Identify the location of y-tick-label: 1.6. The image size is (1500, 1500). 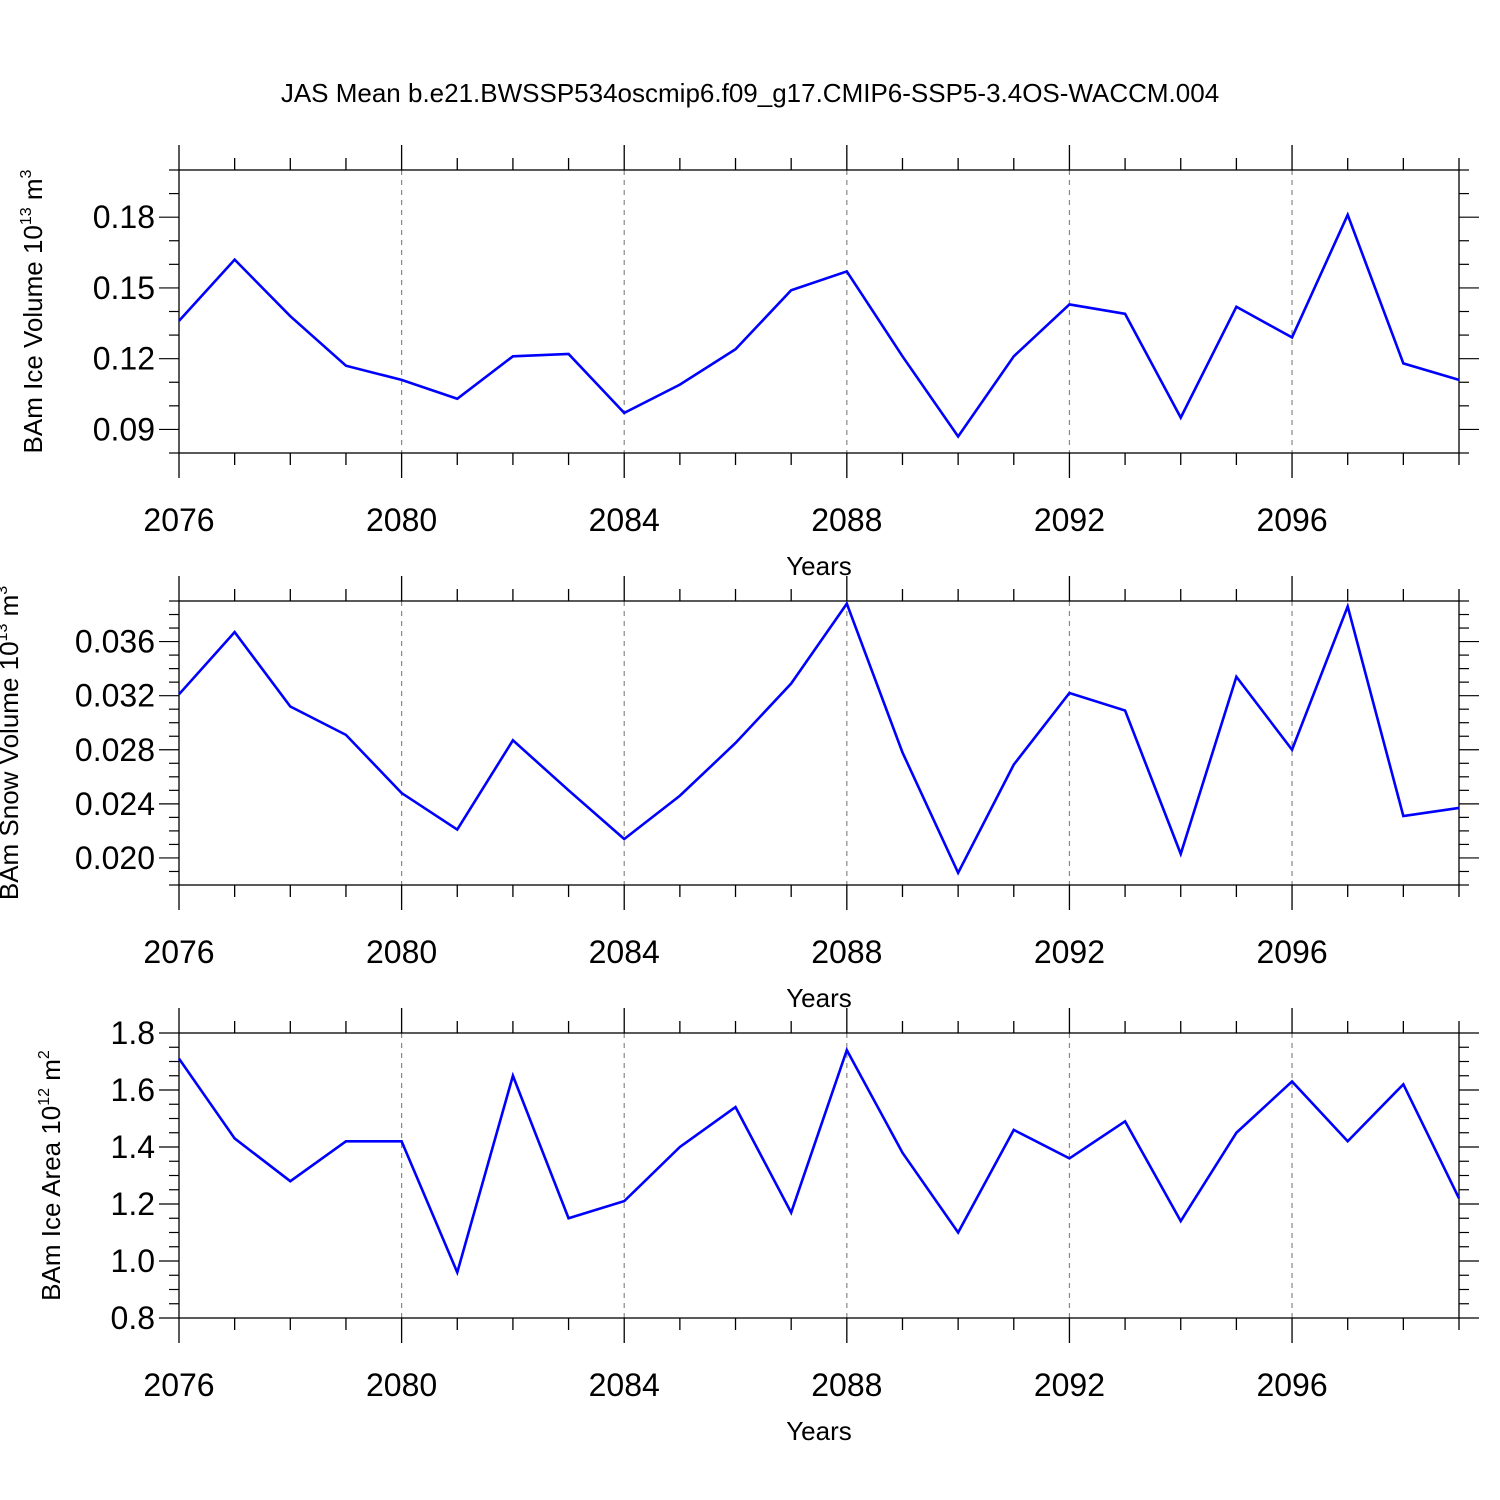
(133, 1090).